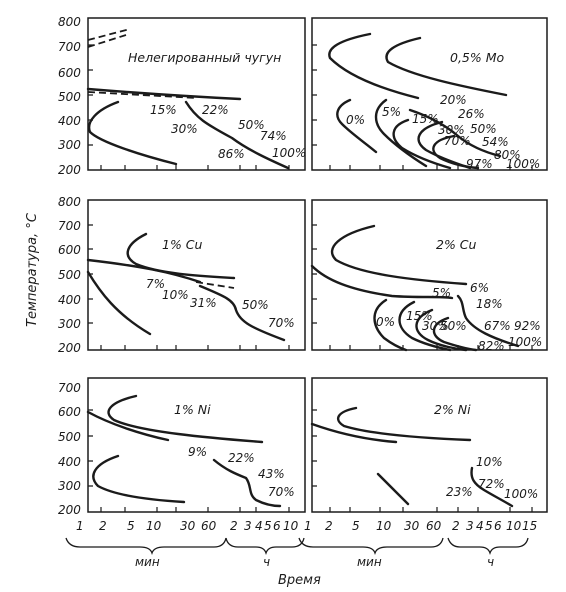 The image size is (566, 592). Describe the element at coordinates (507, 155) in the screenshot. I see `pct-label: 80%` at that location.